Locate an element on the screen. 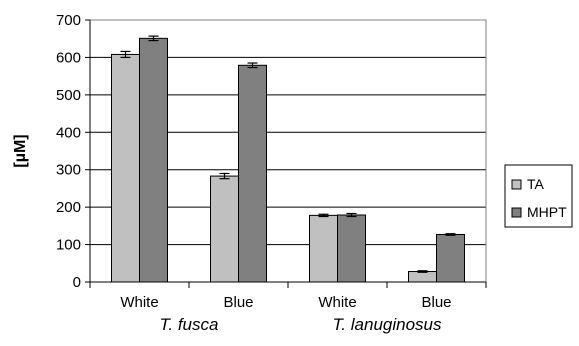 The width and height of the screenshot is (579, 346). legend-swatch-ta is located at coordinates (516, 184).